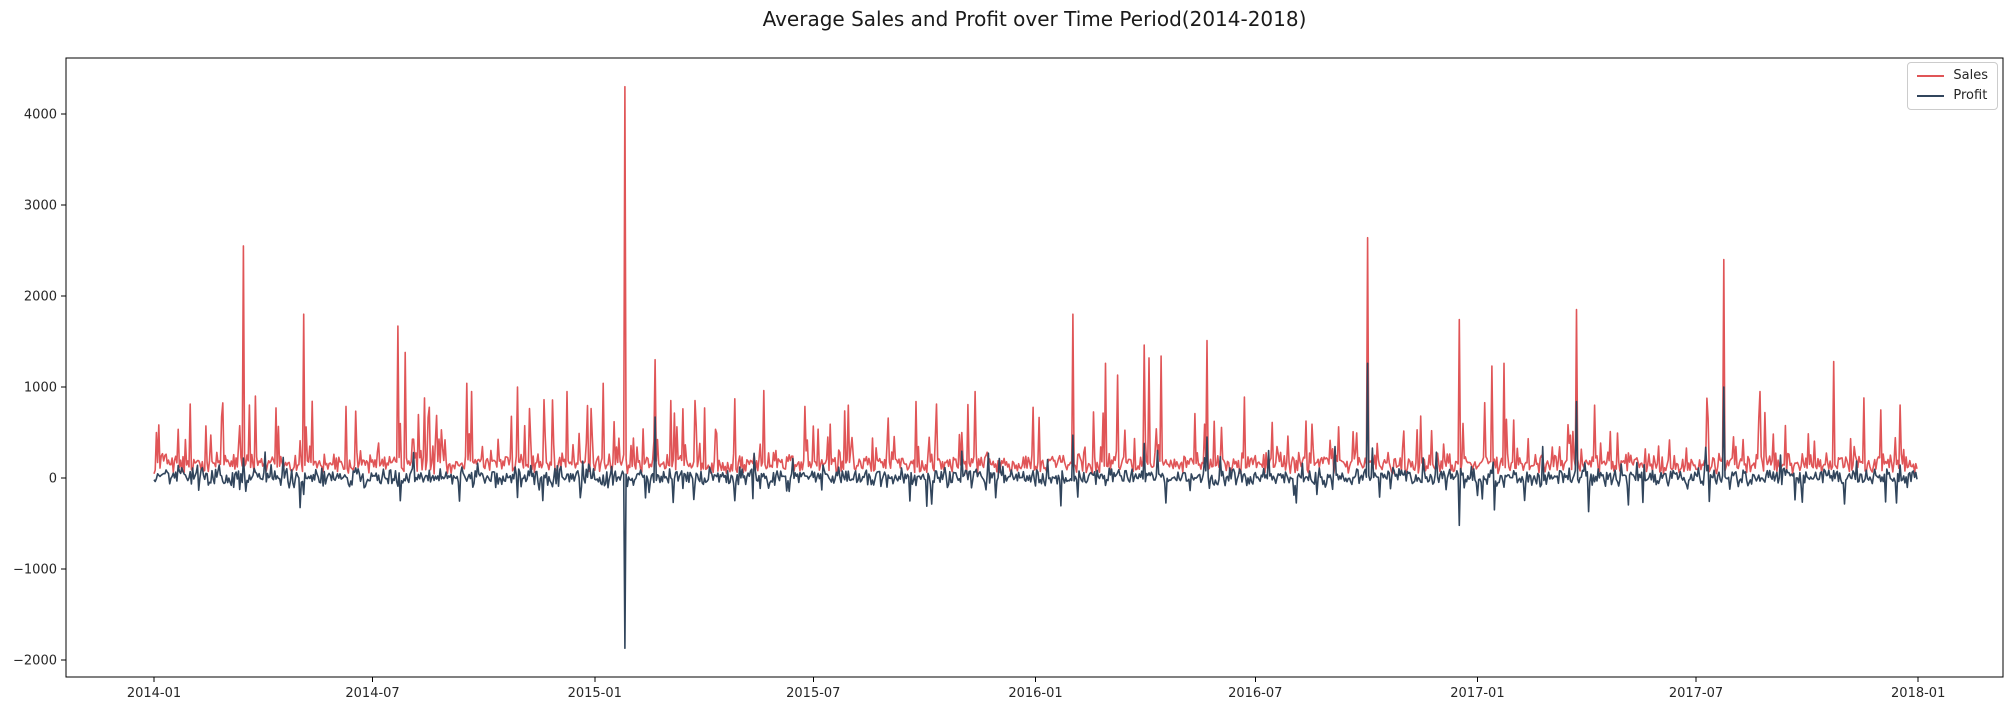 Image resolution: width=2013 pixels, height=709 pixels. What do you see at coordinates (35, 660) in the screenshot?
I see `y-tick-label: −2000` at bounding box center [35, 660].